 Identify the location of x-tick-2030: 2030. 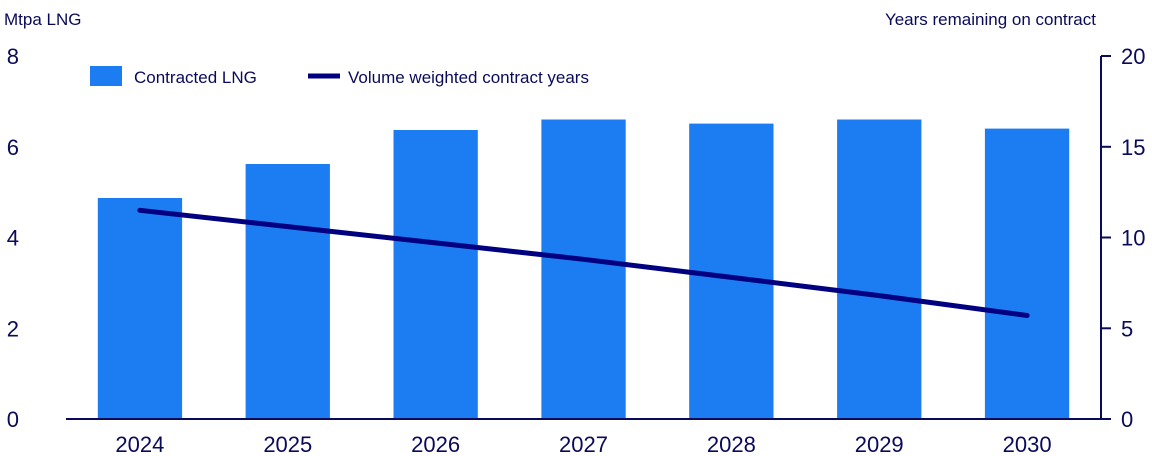
(1027, 444).